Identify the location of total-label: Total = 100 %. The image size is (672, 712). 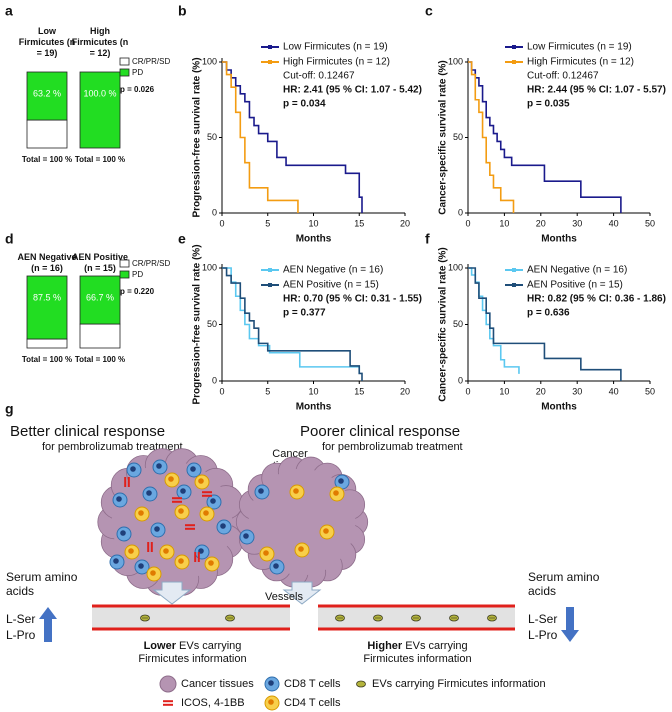
(47, 359).